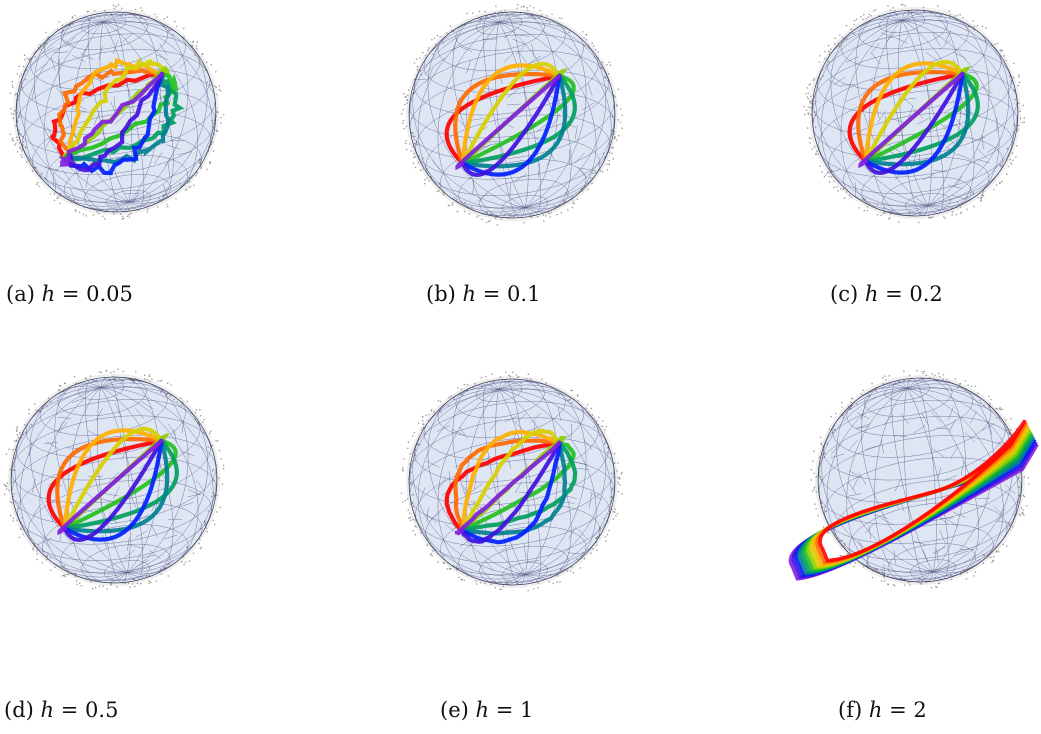  I want to click on caption-d: (d) h = 0.5, so click(61, 710).